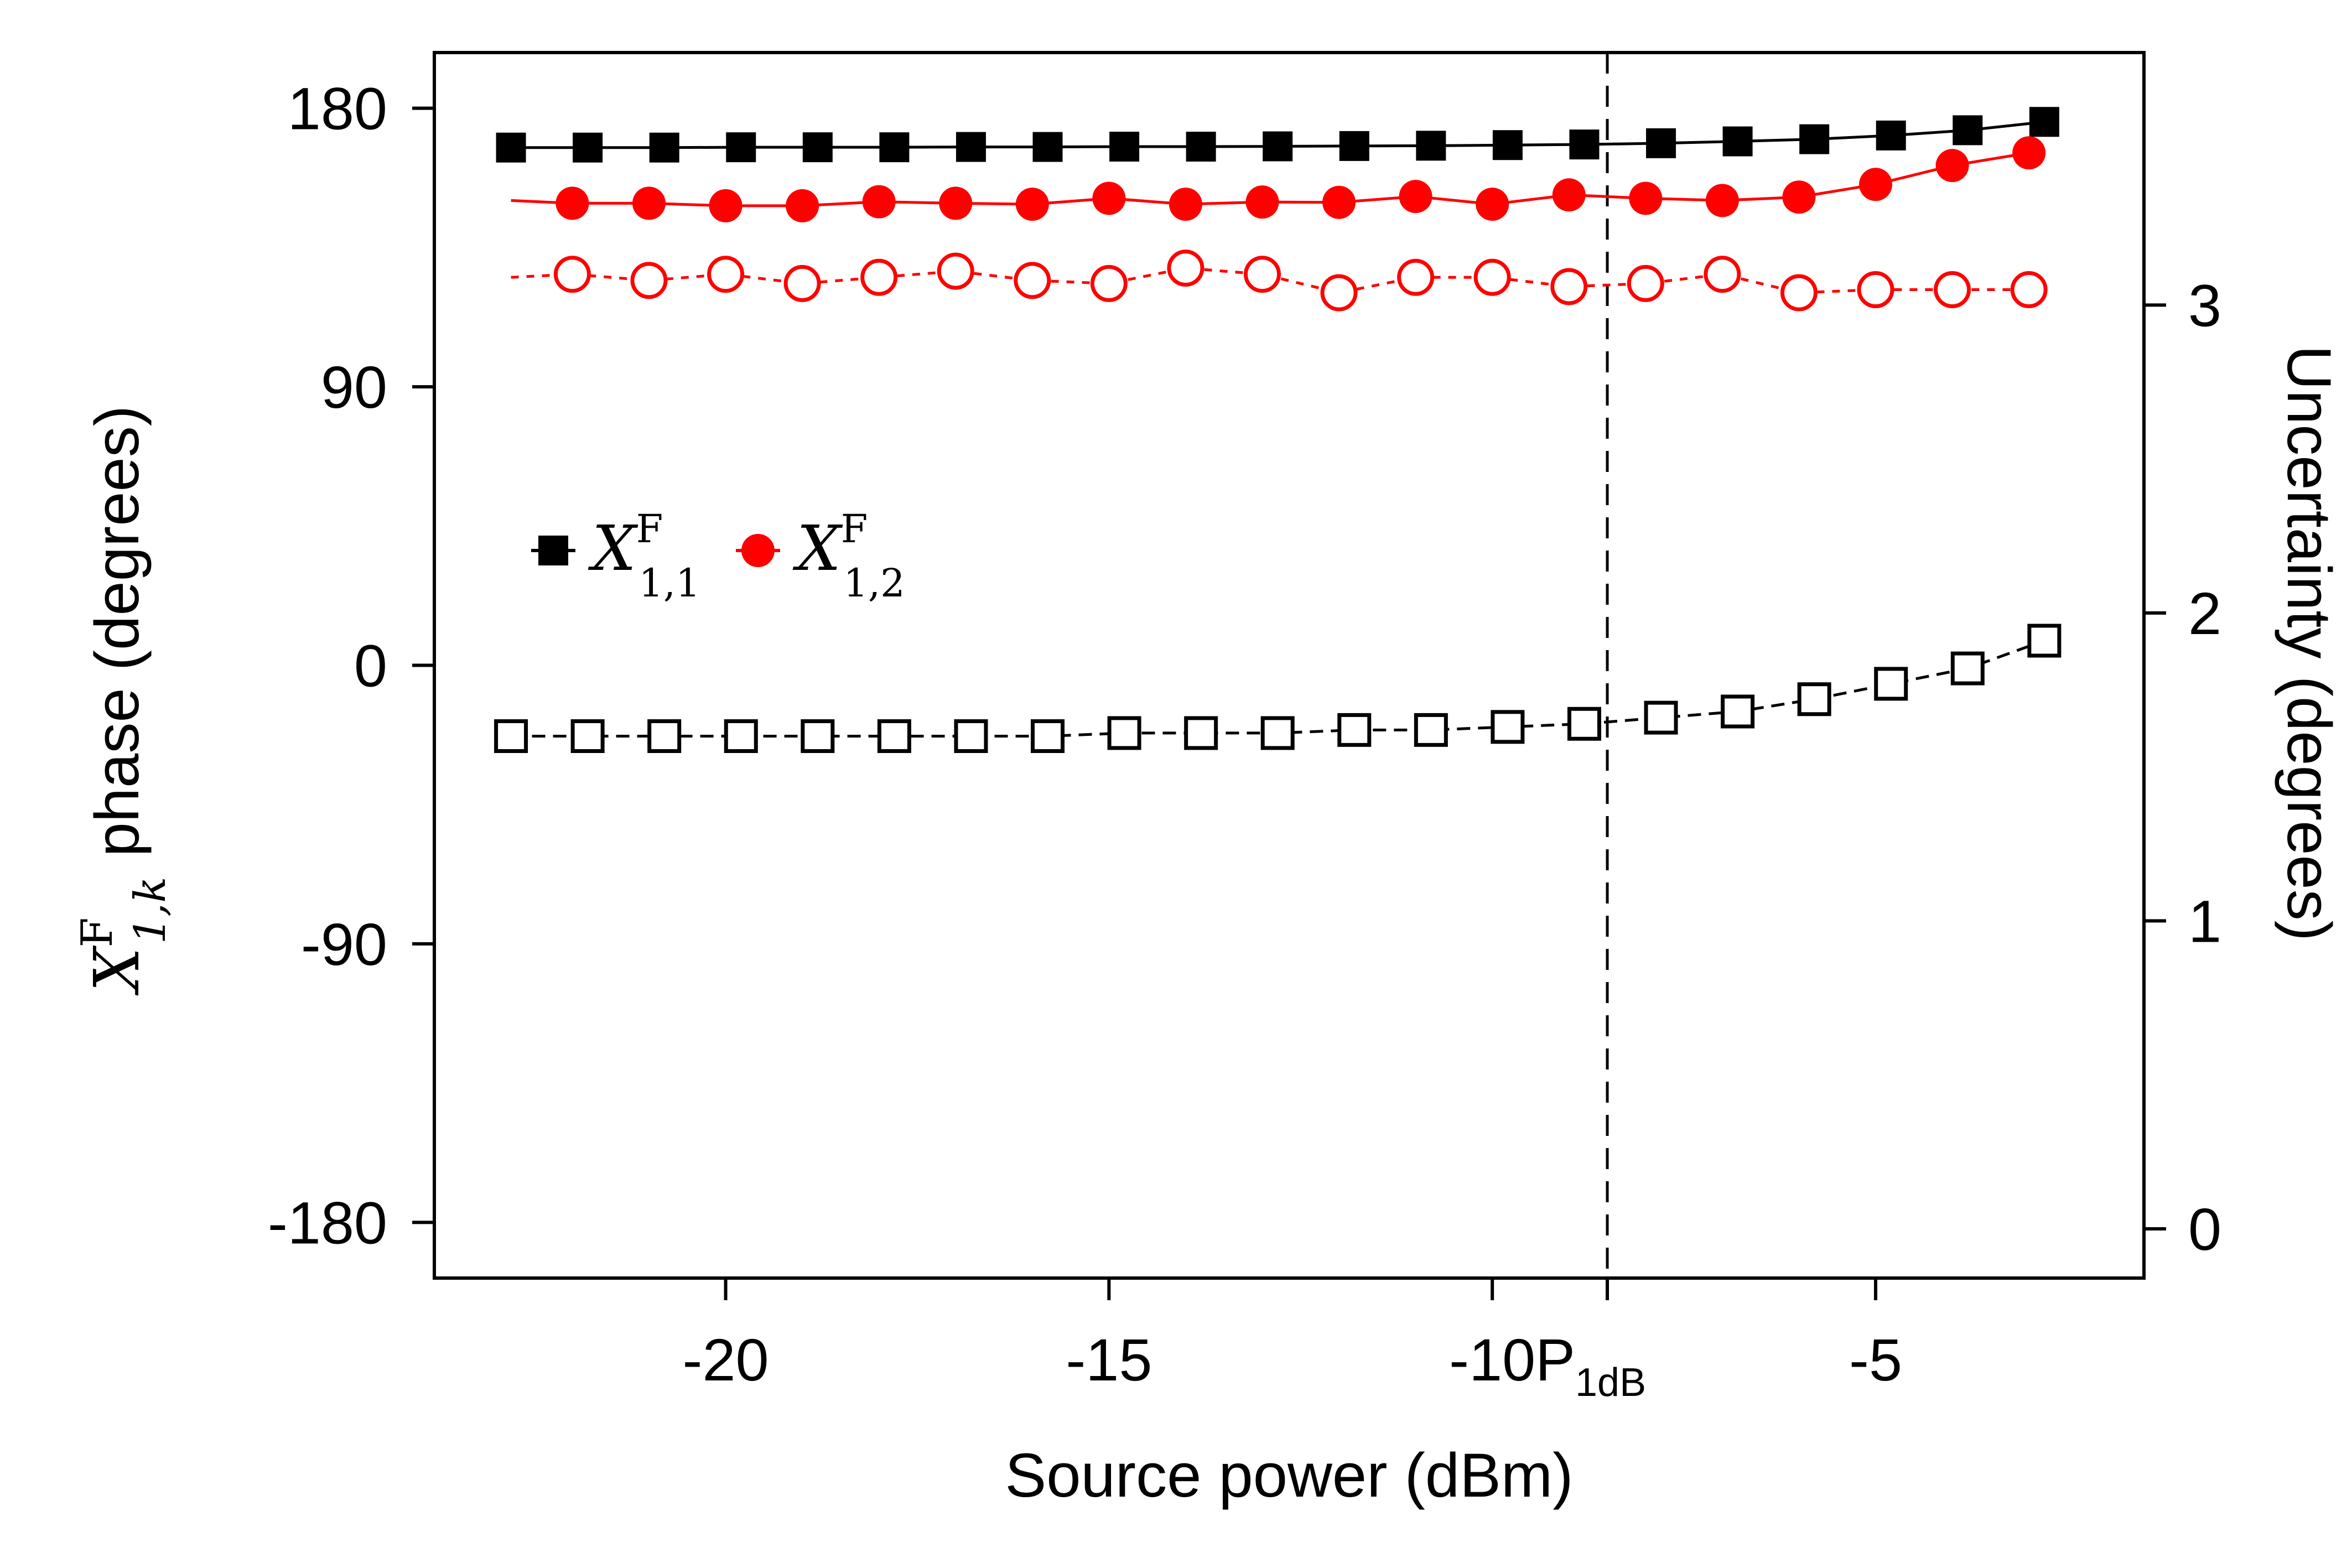 This screenshot has height=1568, width=2352. Describe the element at coordinates (874, 583) in the screenshot. I see `legend-subscript: 1,2` at that location.